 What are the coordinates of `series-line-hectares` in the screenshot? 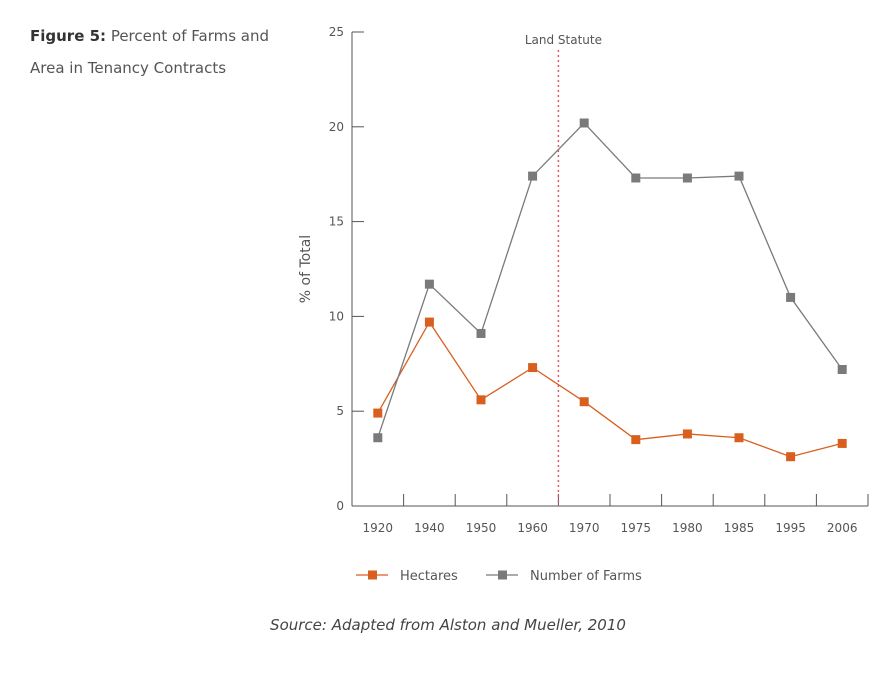 It's located at (610, 389).